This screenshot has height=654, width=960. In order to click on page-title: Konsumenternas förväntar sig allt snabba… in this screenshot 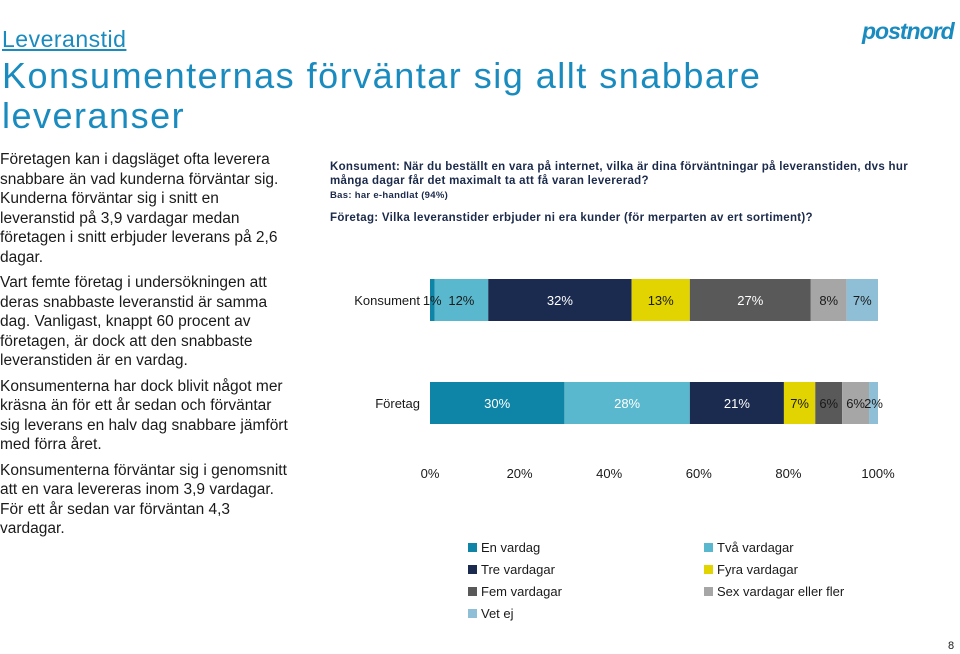, I will do `click(382, 95)`.